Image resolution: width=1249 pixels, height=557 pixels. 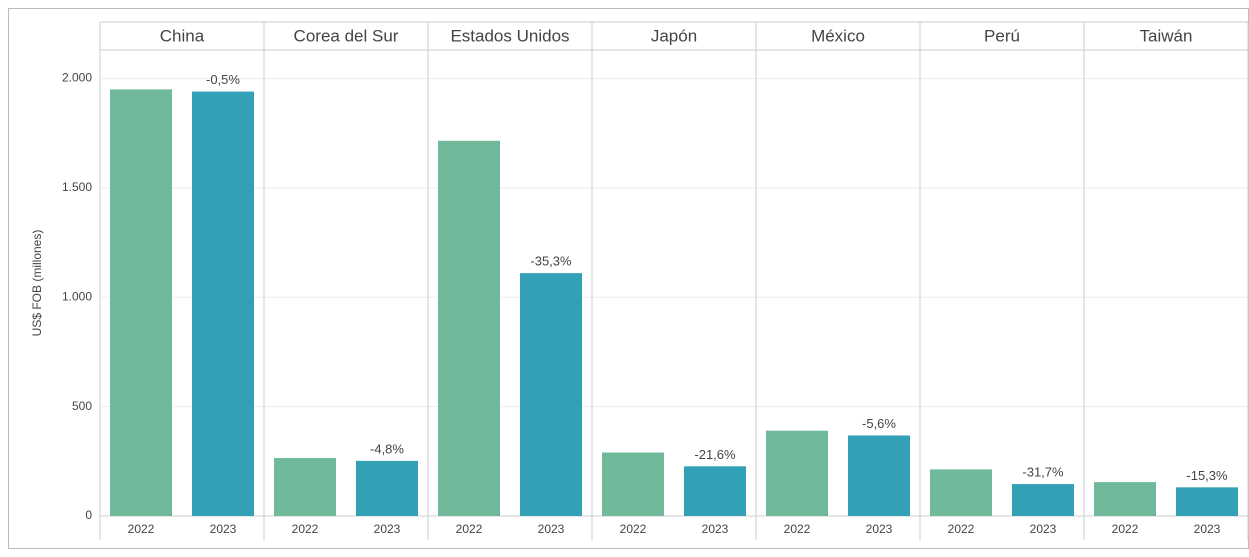 What do you see at coordinates (77, 187) in the screenshot?
I see `y-tick-label: 1.500` at bounding box center [77, 187].